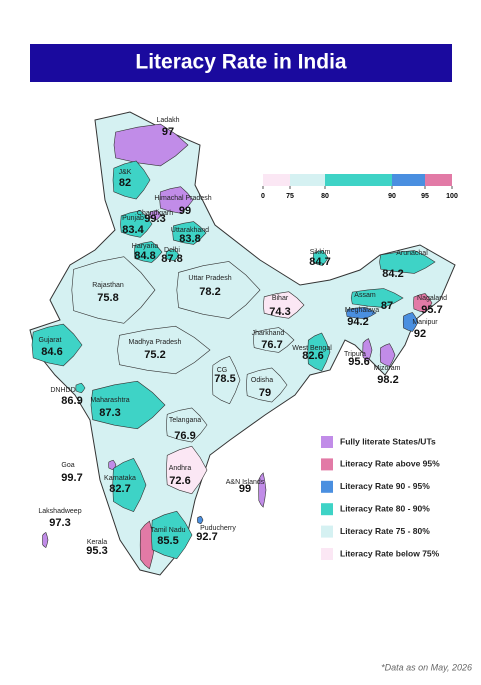 Image resolution: width=481 pixels, height=685 pixels. Describe the element at coordinates (133, 218) in the screenshot. I see `region-name: Punjab` at that location.